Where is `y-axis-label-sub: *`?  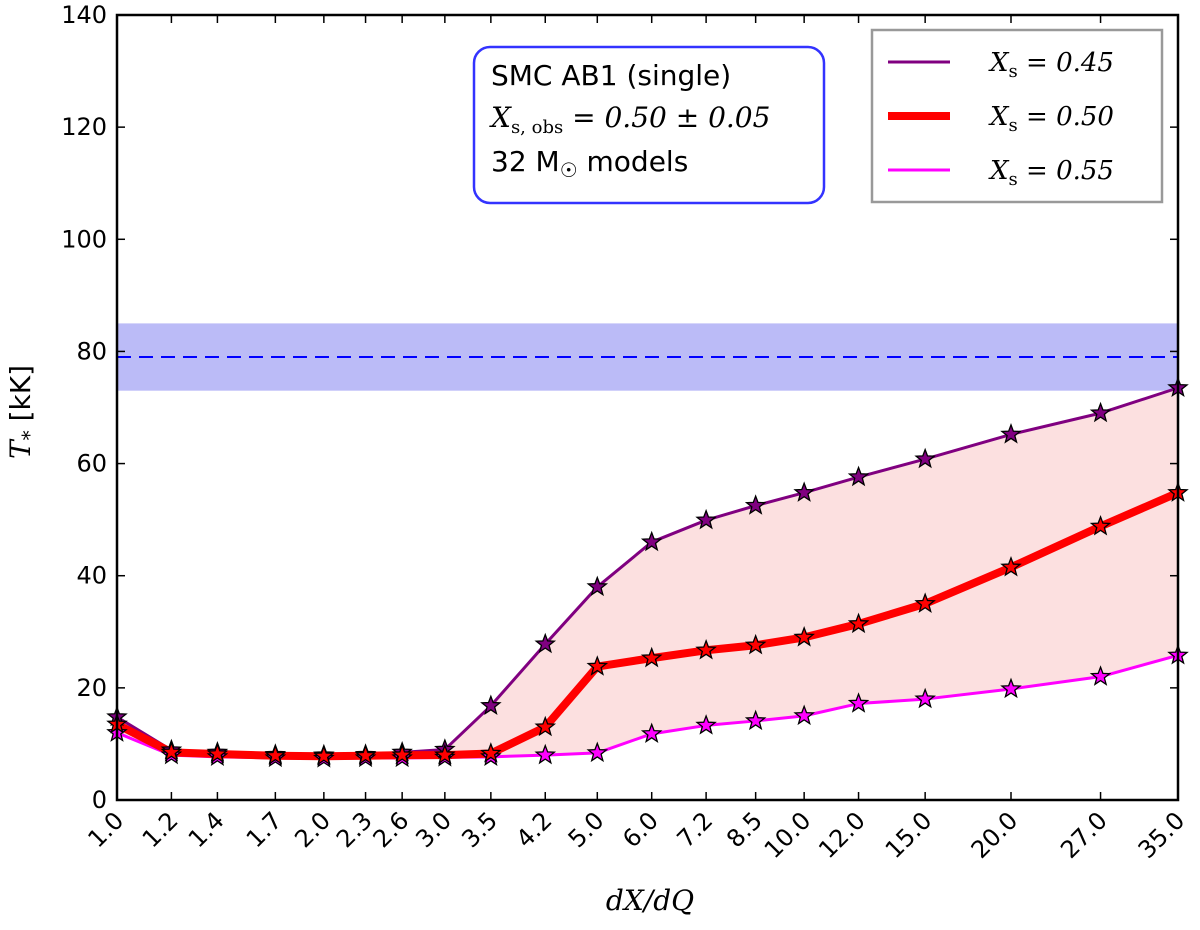 y-axis-label-sub: * is located at coordinates (29, 435).